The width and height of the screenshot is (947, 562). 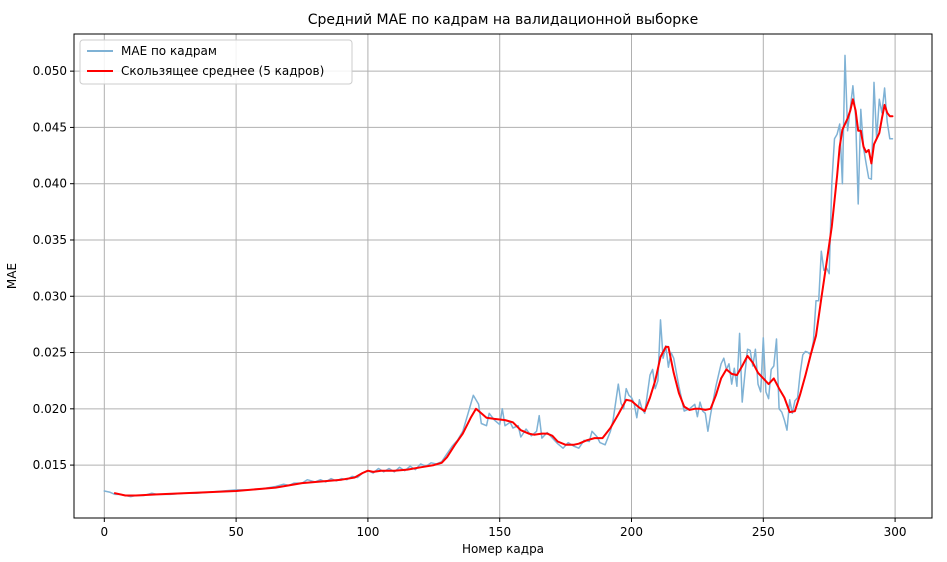 What do you see at coordinates (895, 532) in the screenshot?
I see `x-tick-label: 300` at bounding box center [895, 532].